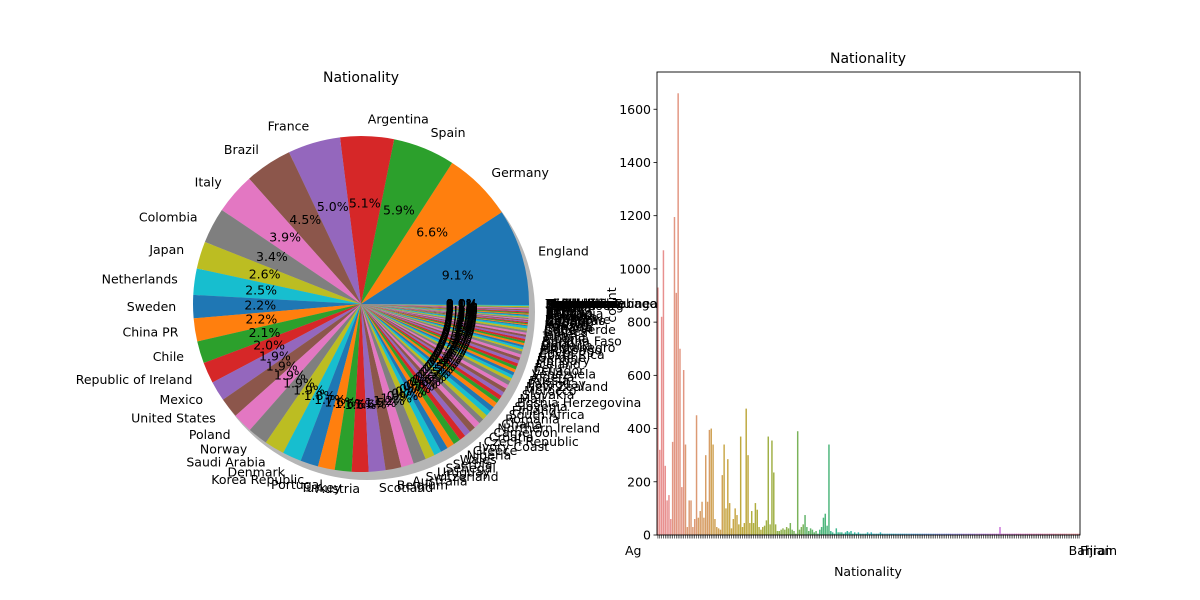 The width and height of the screenshot is (1200, 600). What do you see at coordinates (321, 487) in the screenshot?
I see `pie-slice-label: Turkey` at bounding box center [321, 487].